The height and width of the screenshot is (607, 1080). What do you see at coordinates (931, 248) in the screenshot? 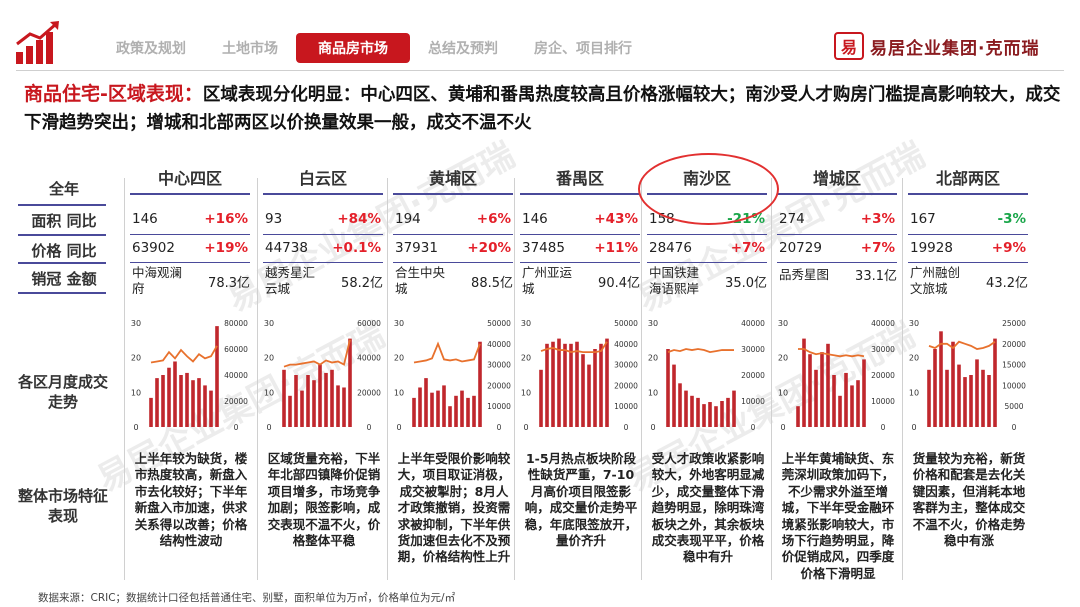
I see `price-value: 19928` at bounding box center [931, 248].